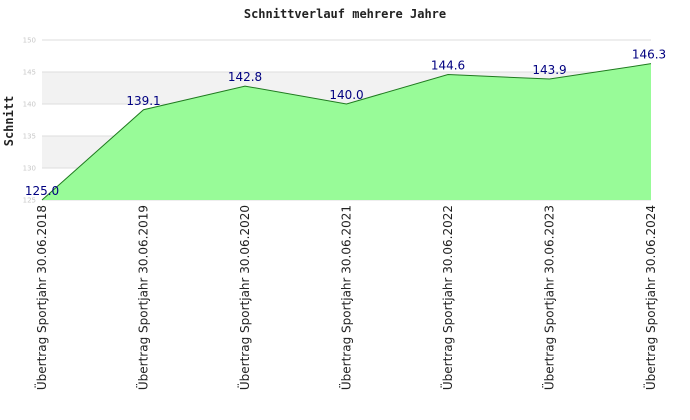 This screenshot has width=690, height=420. What do you see at coordinates (29, 121) in the screenshot?
I see `y-axis: 125 130 135 140 145 150` at bounding box center [29, 121].